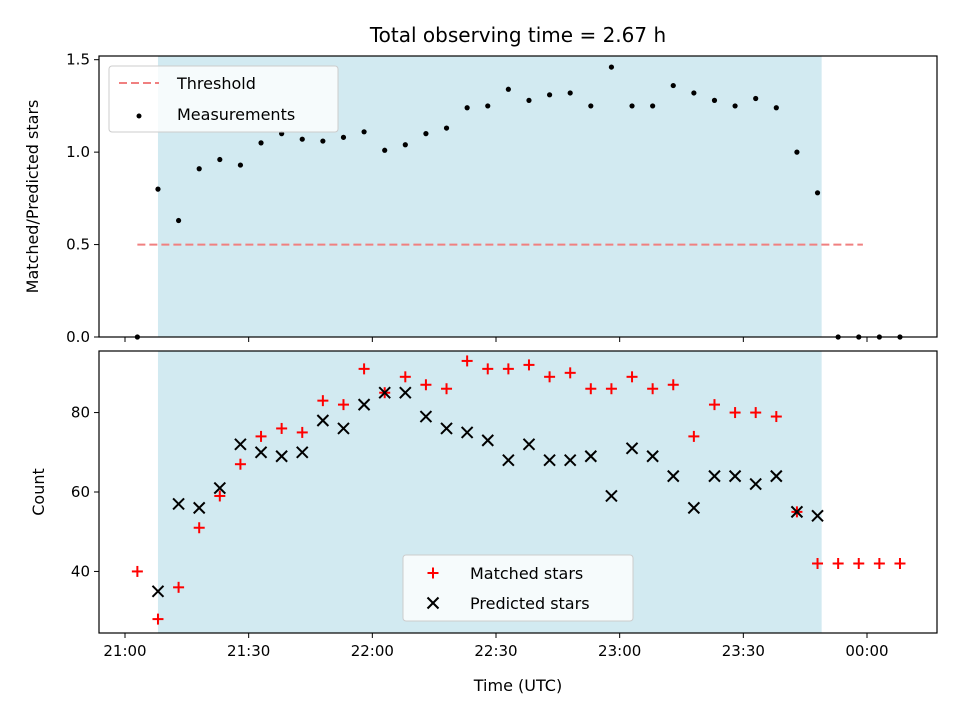 This screenshot has width=960, height=720. I want to click on ratio-legend-box, so click(223, 99).